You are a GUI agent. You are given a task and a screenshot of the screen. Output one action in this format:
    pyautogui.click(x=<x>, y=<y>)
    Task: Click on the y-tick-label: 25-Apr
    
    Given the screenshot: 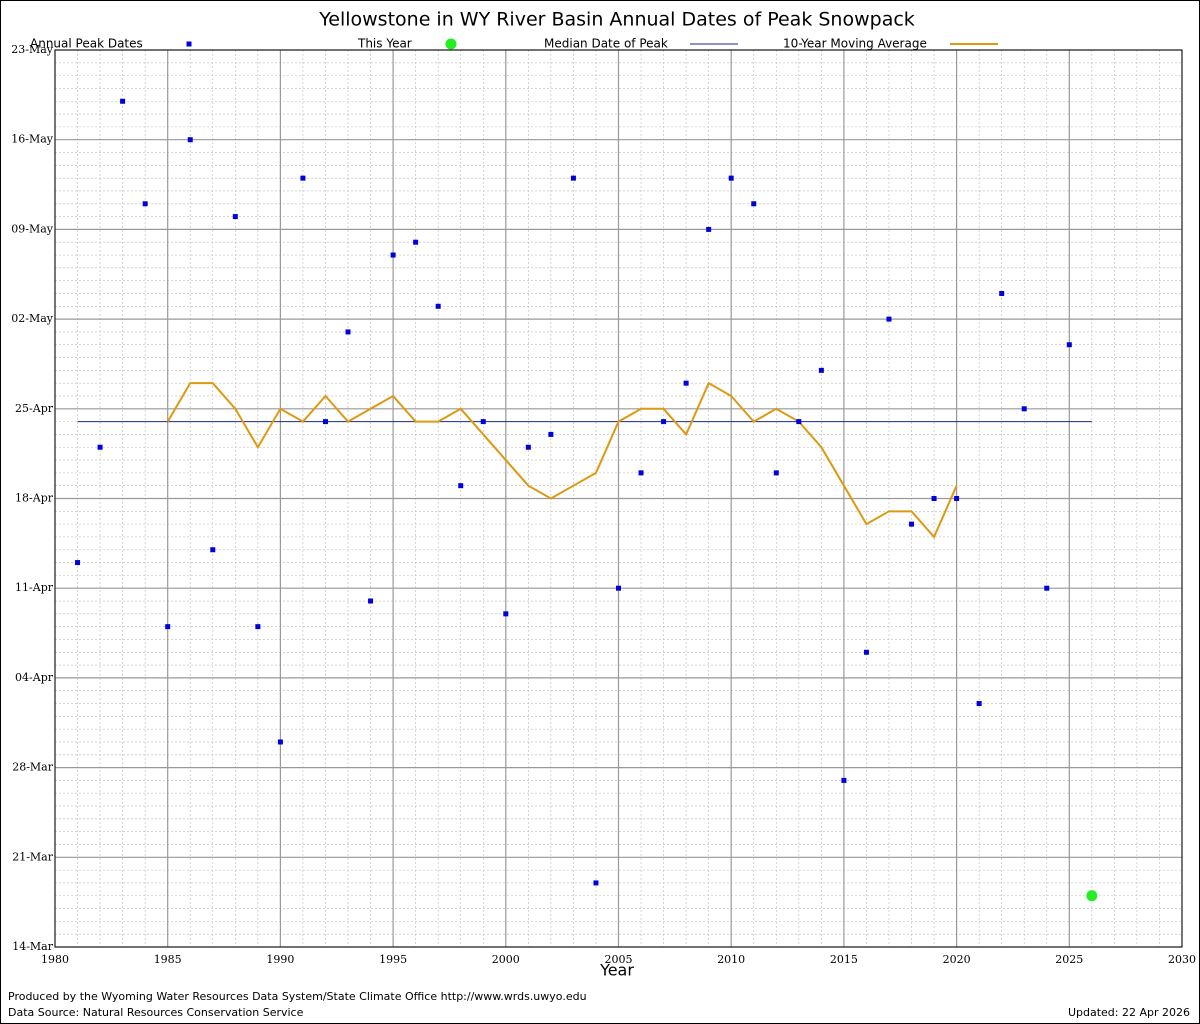 What is the action you would take?
    pyautogui.click(x=34, y=408)
    